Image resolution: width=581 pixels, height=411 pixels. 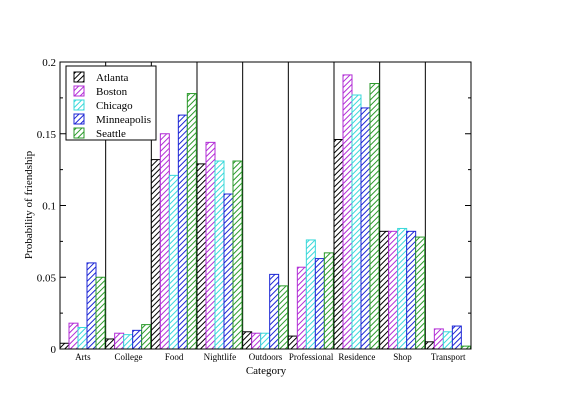 I want to click on bar-minneapolis-transport, so click(x=456, y=337).